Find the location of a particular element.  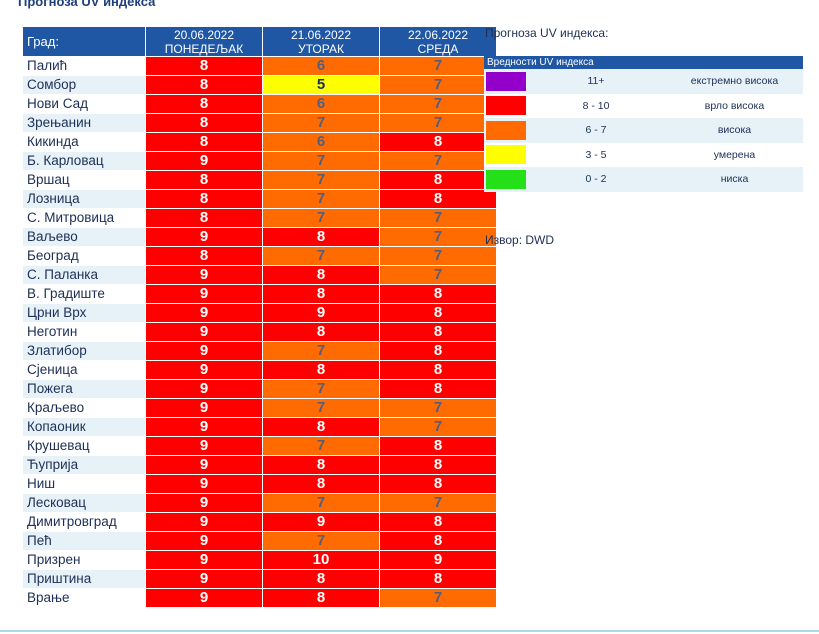

day-column-header: 21.06.2022 УТОРАК is located at coordinates (321, 41).